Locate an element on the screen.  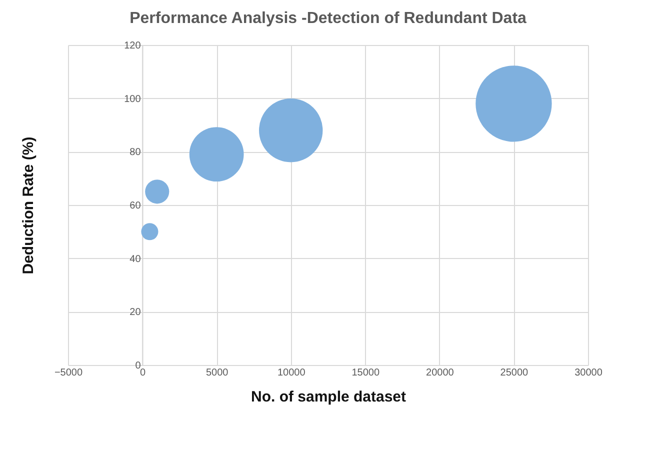
y-tick-label: 100 is located at coordinates (133, 99).